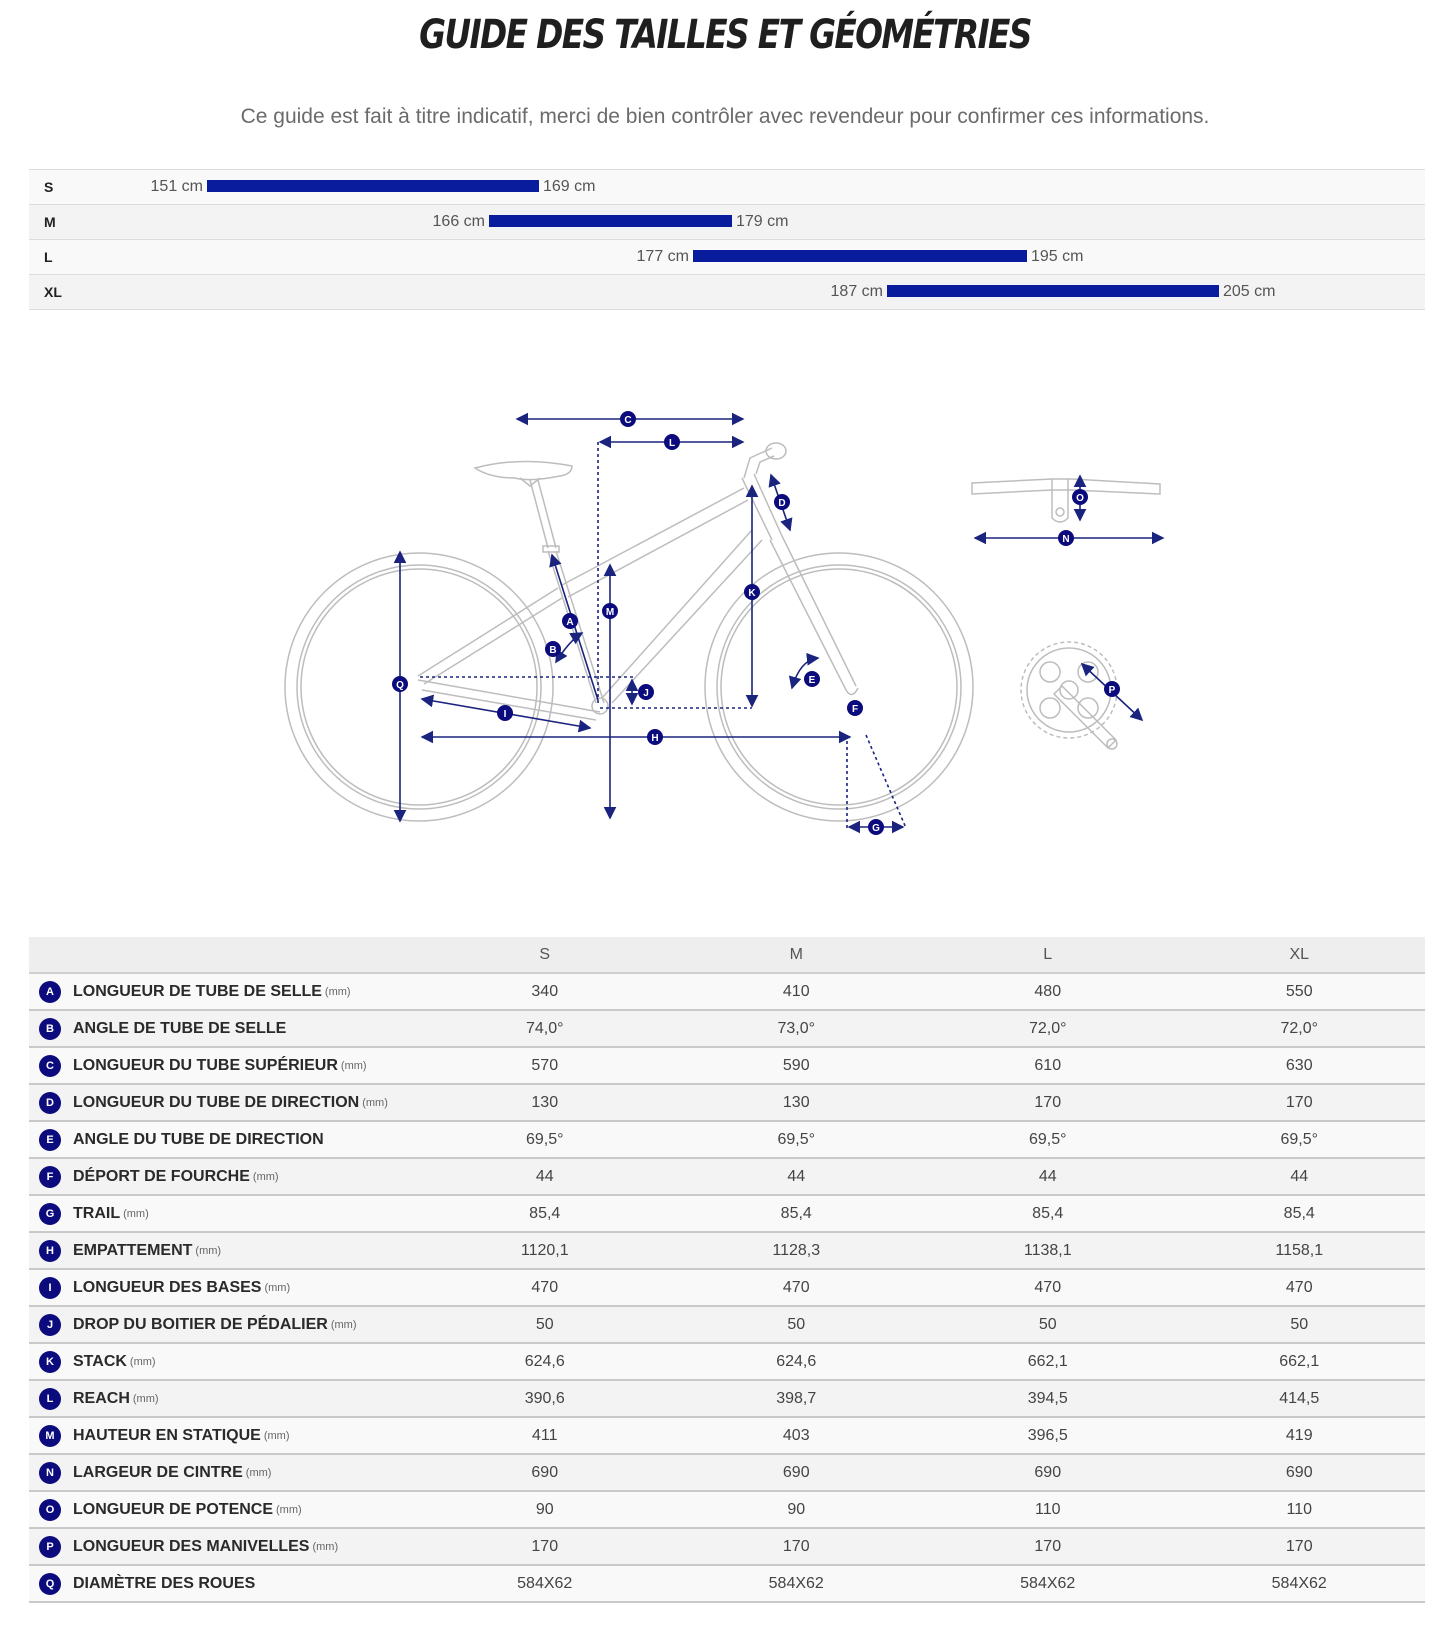 Image resolution: width=1450 pixels, height=1640 pixels. I want to click on handlebar-top-view, so click(1066, 500).